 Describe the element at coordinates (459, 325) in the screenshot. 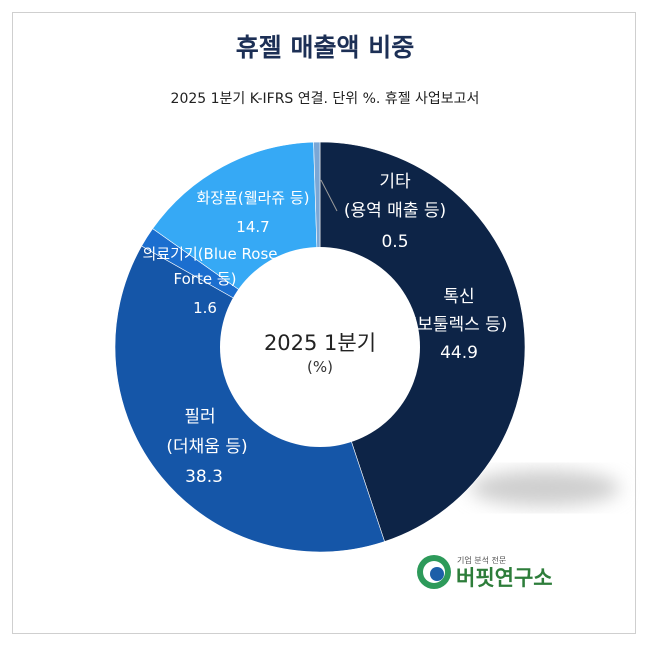

I see `label-toxin-line2: (보툴렉스 등)` at that location.